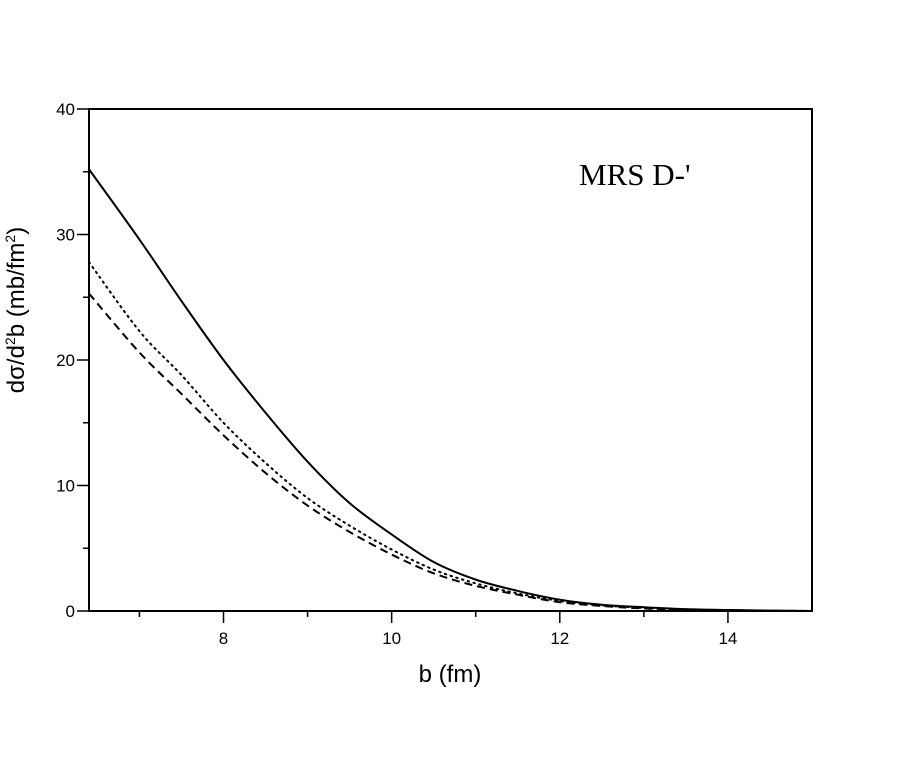 Image resolution: width=900 pixels, height=757 pixels. I want to click on y-axis-title-sup1: 2, so click(10, 341).